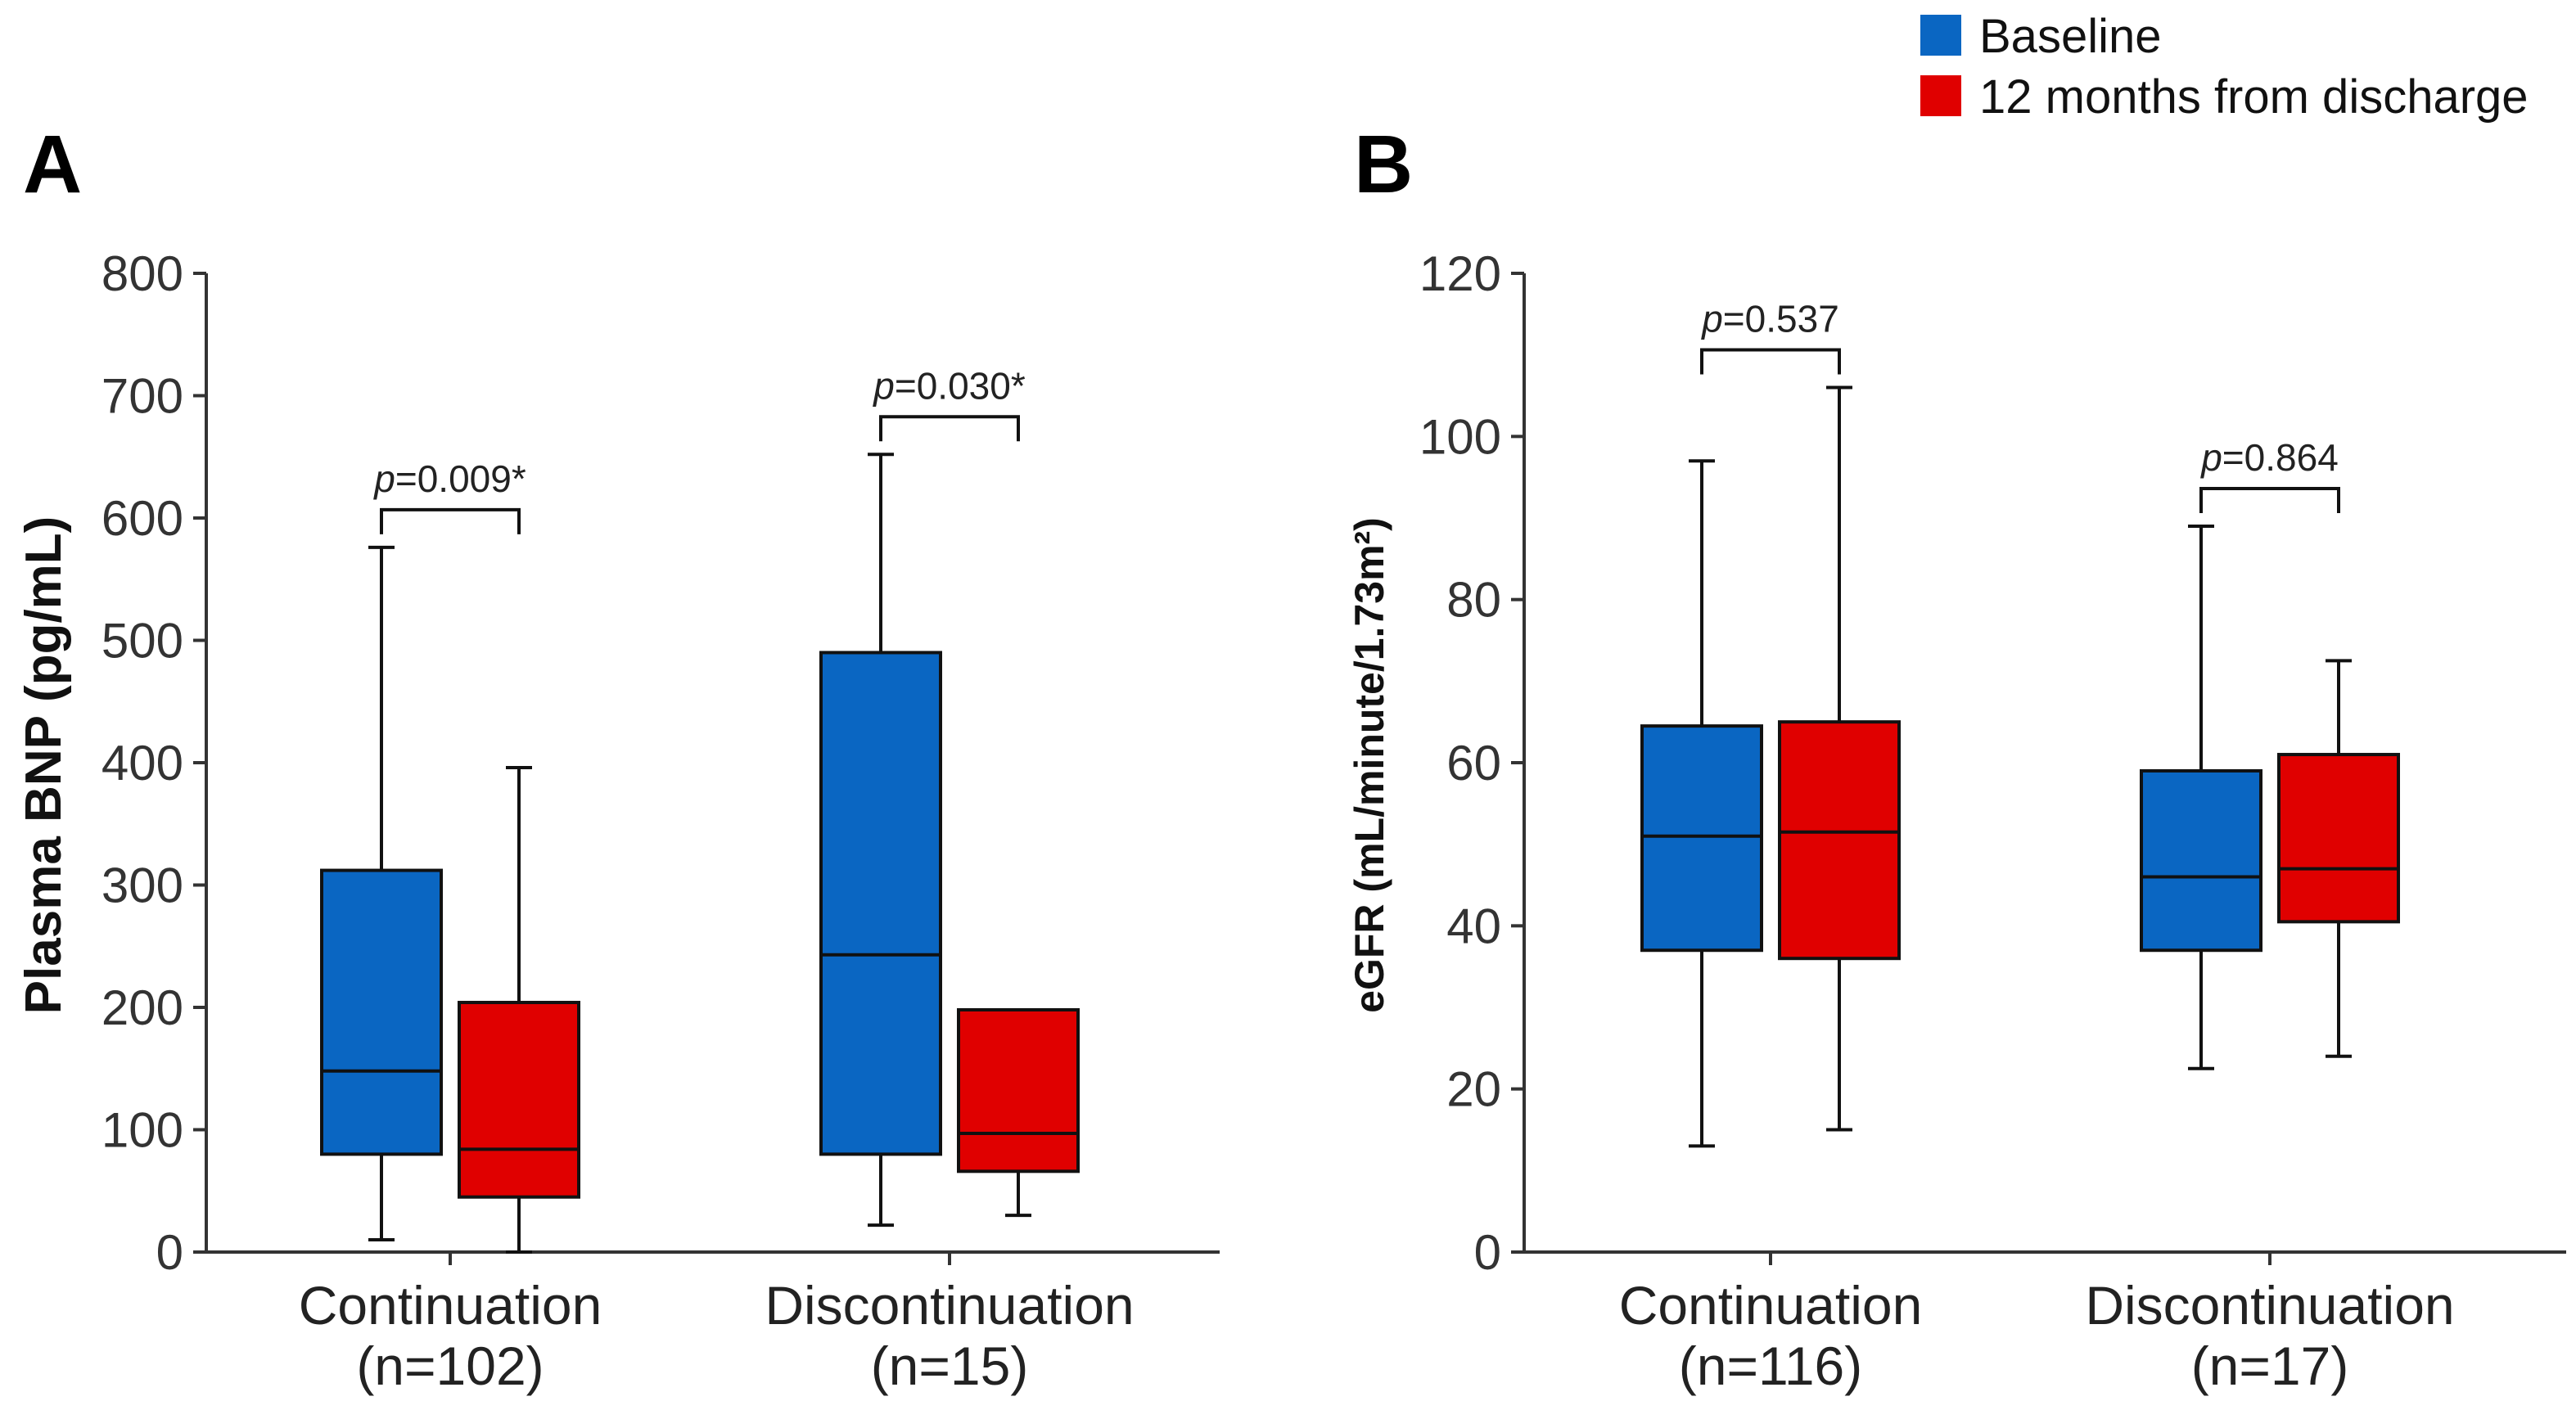 The height and width of the screenshot is (1419, 2576). I want to click on y-tick-label: 600, so click(142, 519).